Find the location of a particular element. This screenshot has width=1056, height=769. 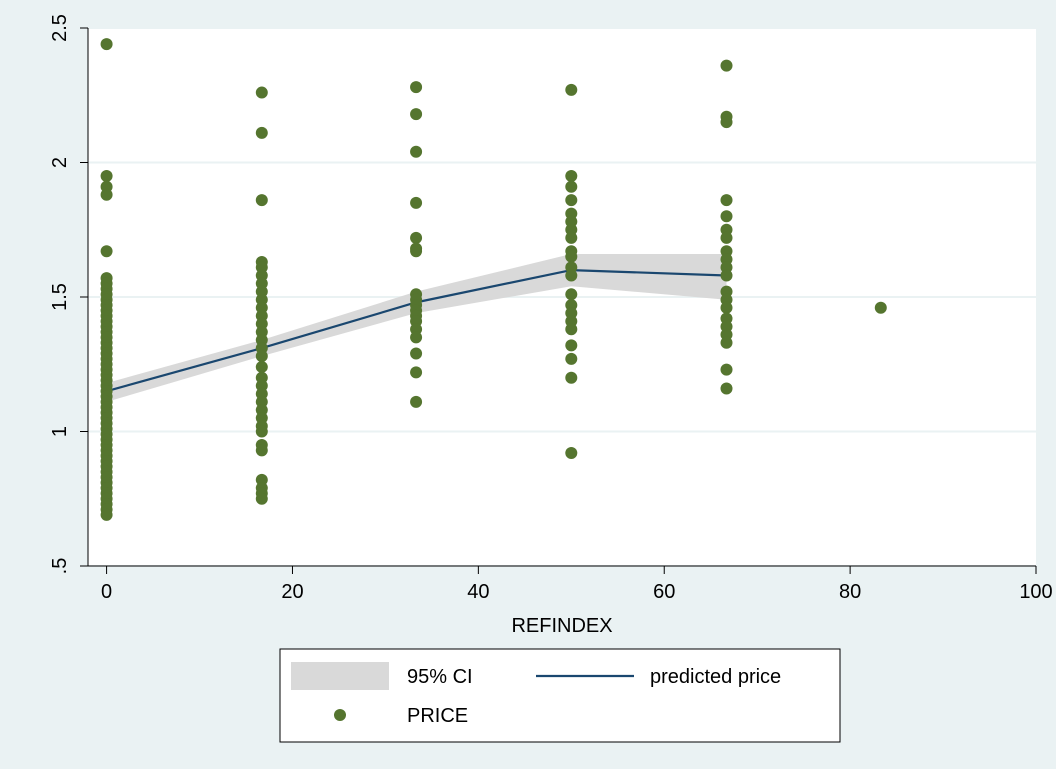

y-tick-label-1: 1 is located at coordinates (60, 431).